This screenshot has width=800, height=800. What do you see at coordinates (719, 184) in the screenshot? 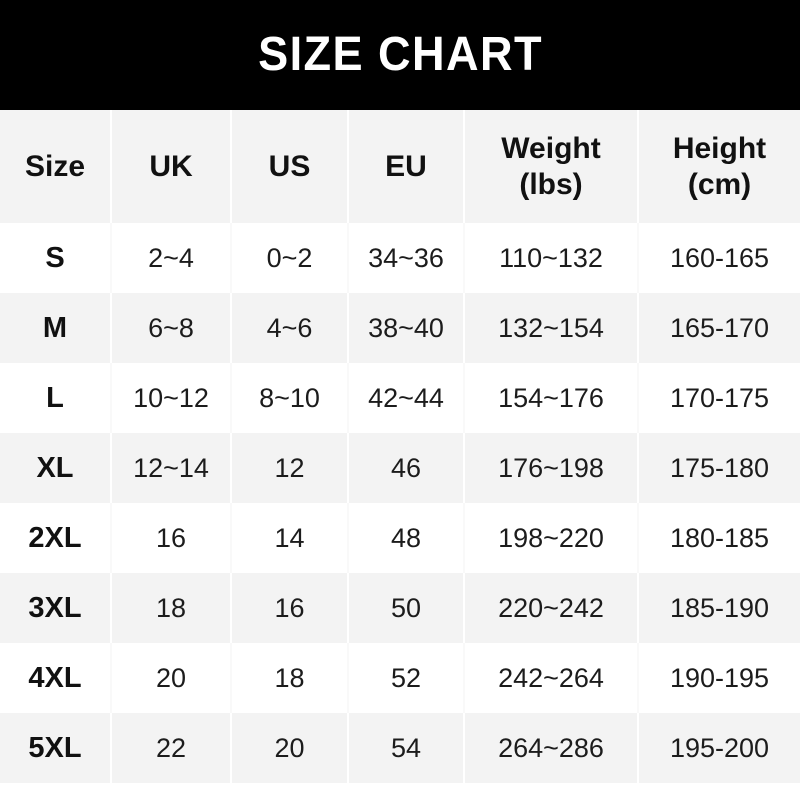
I see `column-header-height-unit: (cm)` at bounding box center [719, 184].